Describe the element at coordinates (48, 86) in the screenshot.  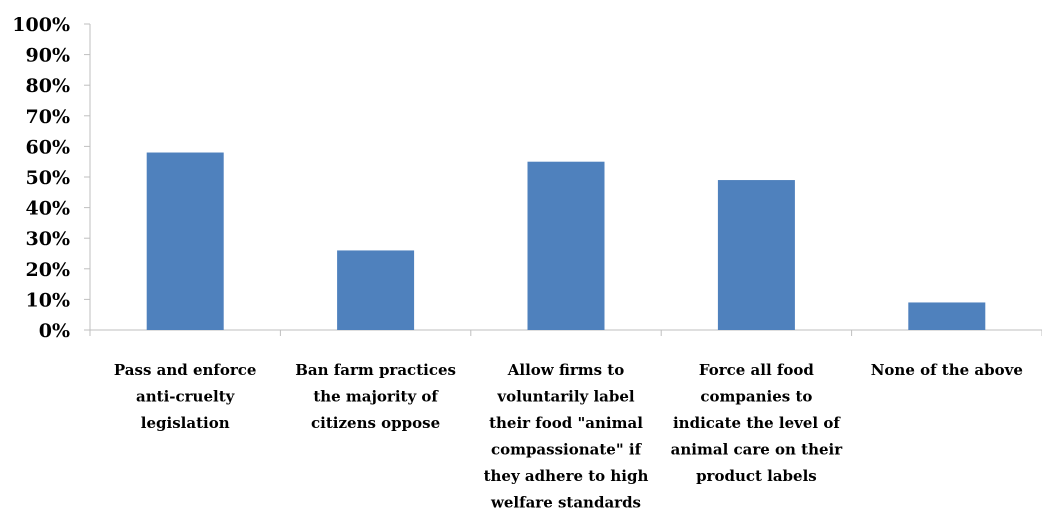
I see `y-tick-label: 80%` at that location.